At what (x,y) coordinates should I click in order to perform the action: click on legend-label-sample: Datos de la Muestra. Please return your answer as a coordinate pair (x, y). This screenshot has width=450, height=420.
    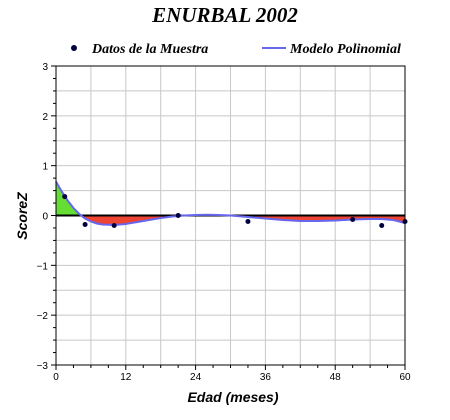
    Looking at the image, I should click on (149, 49).